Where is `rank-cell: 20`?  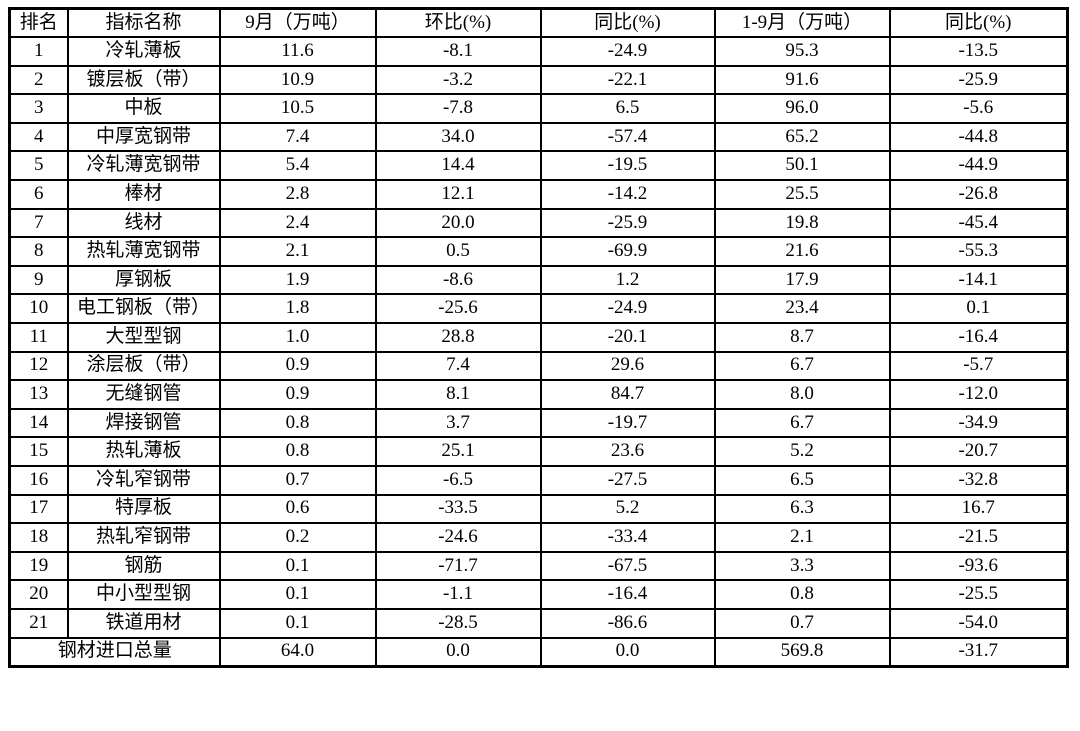
rank-cell: 20 is located at coordinates (38, 594).